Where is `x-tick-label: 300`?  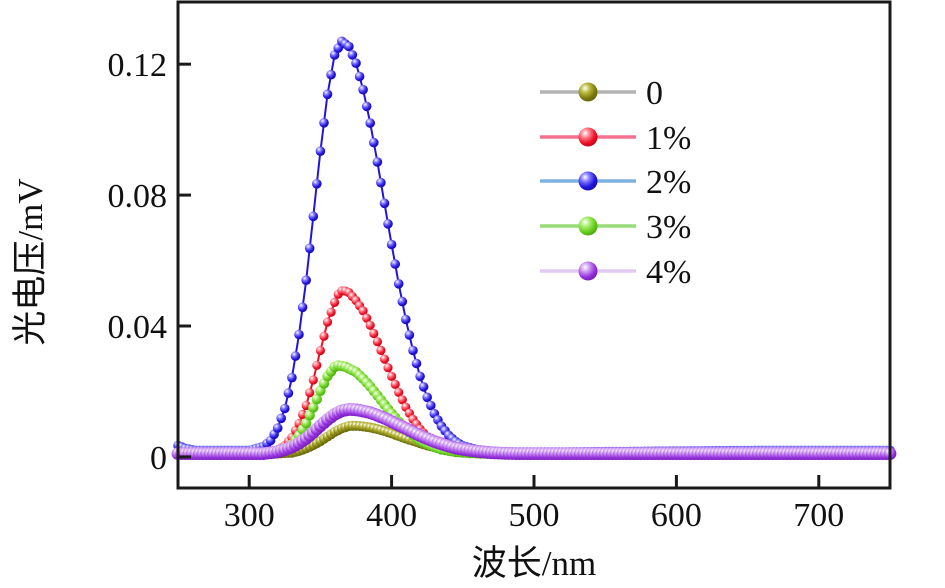
x-tick-label: 300 is located at coordinates (249, 515).